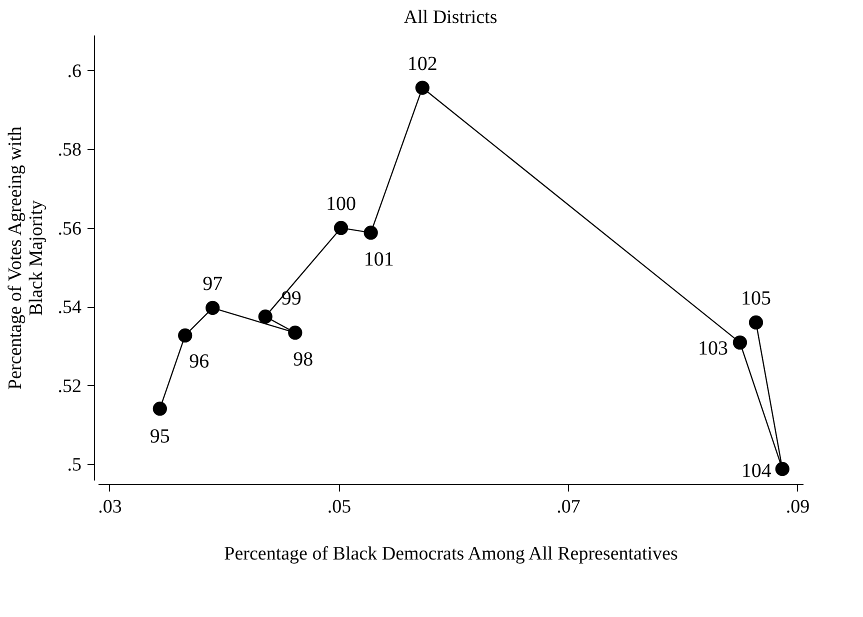  What do you see at coordinates (341, 203) in the screenshot?
I see `annotation: 100` at bounding box center [341, 203].